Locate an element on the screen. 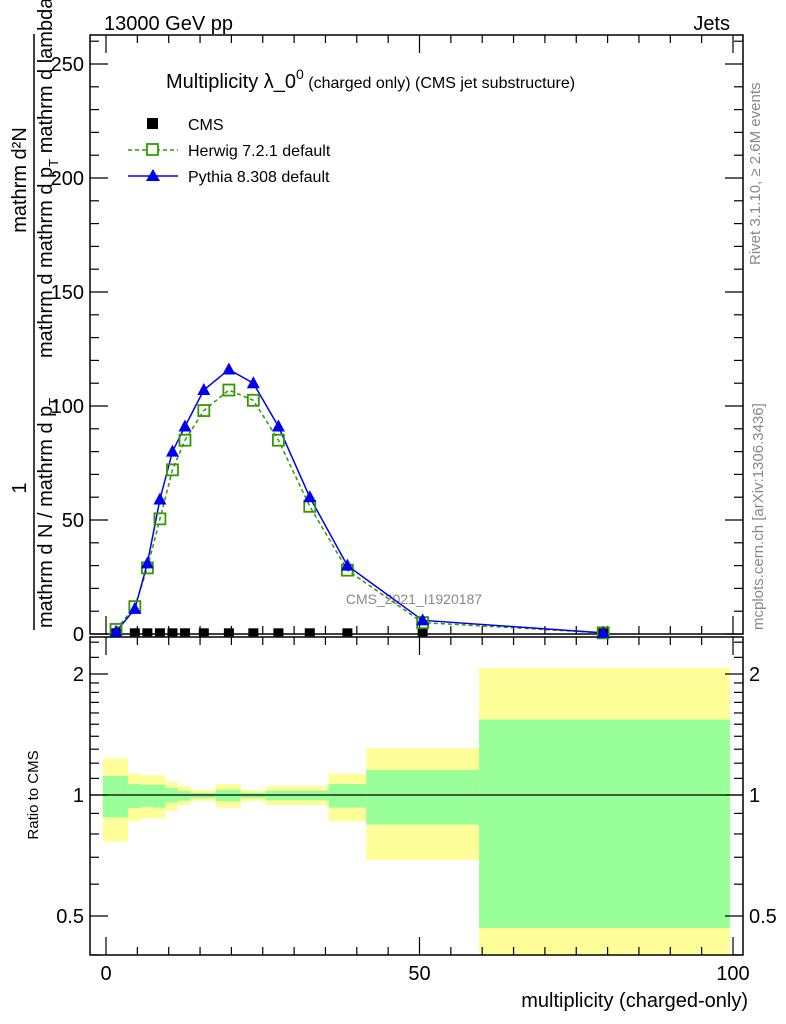 This screenshot has height=1024, width=786. header-left: 13000 GeV pp is located at coordinates (168, 24).